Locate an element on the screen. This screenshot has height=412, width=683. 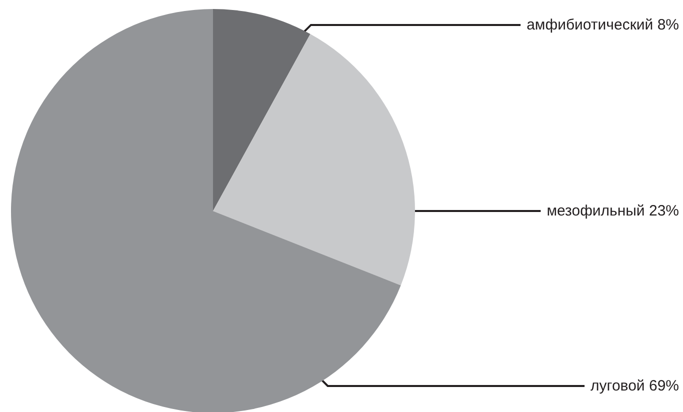
slice-label: мезофильный 23% is located at coordinates (613, 211).